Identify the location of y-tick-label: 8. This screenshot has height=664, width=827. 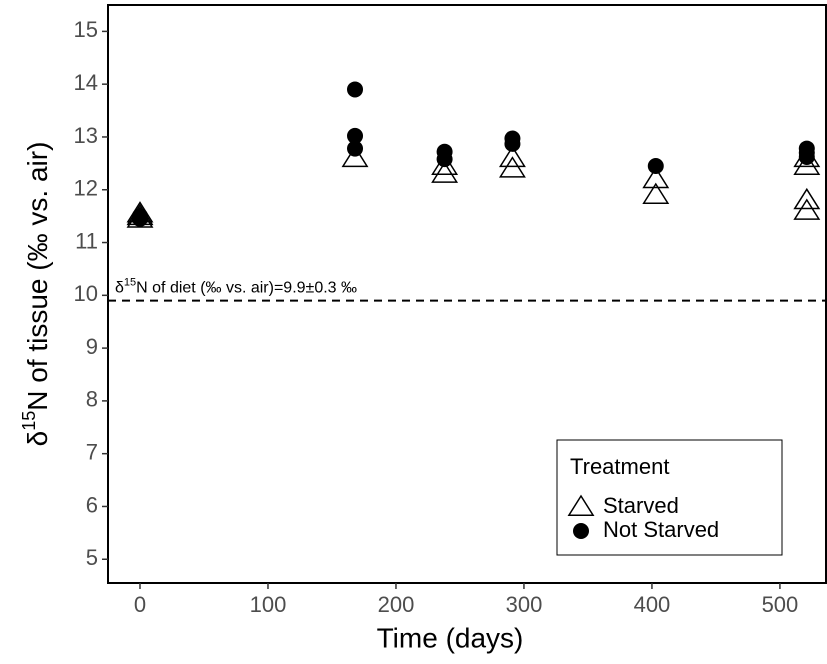
(92, 399).